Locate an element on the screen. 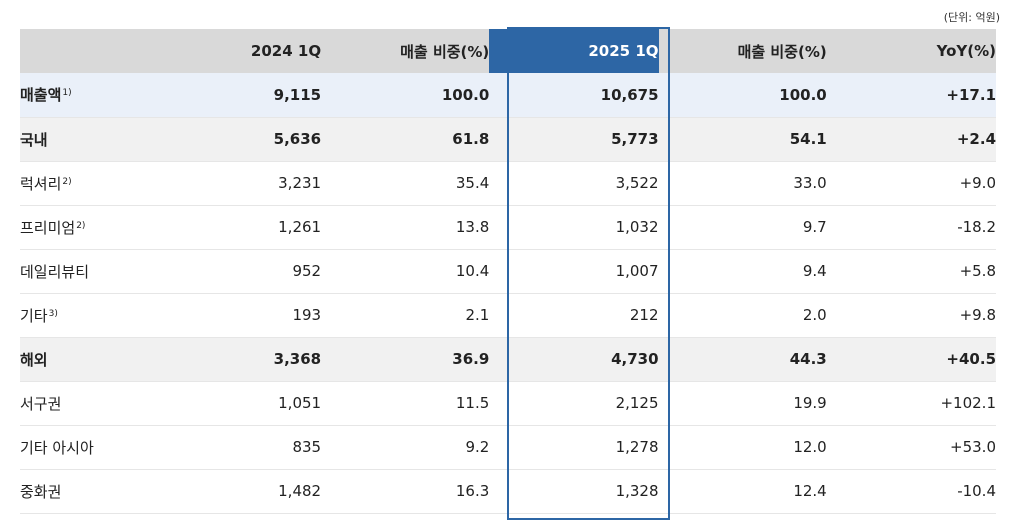  row-label-cell: 국내 is located at coordinates (107, 139).